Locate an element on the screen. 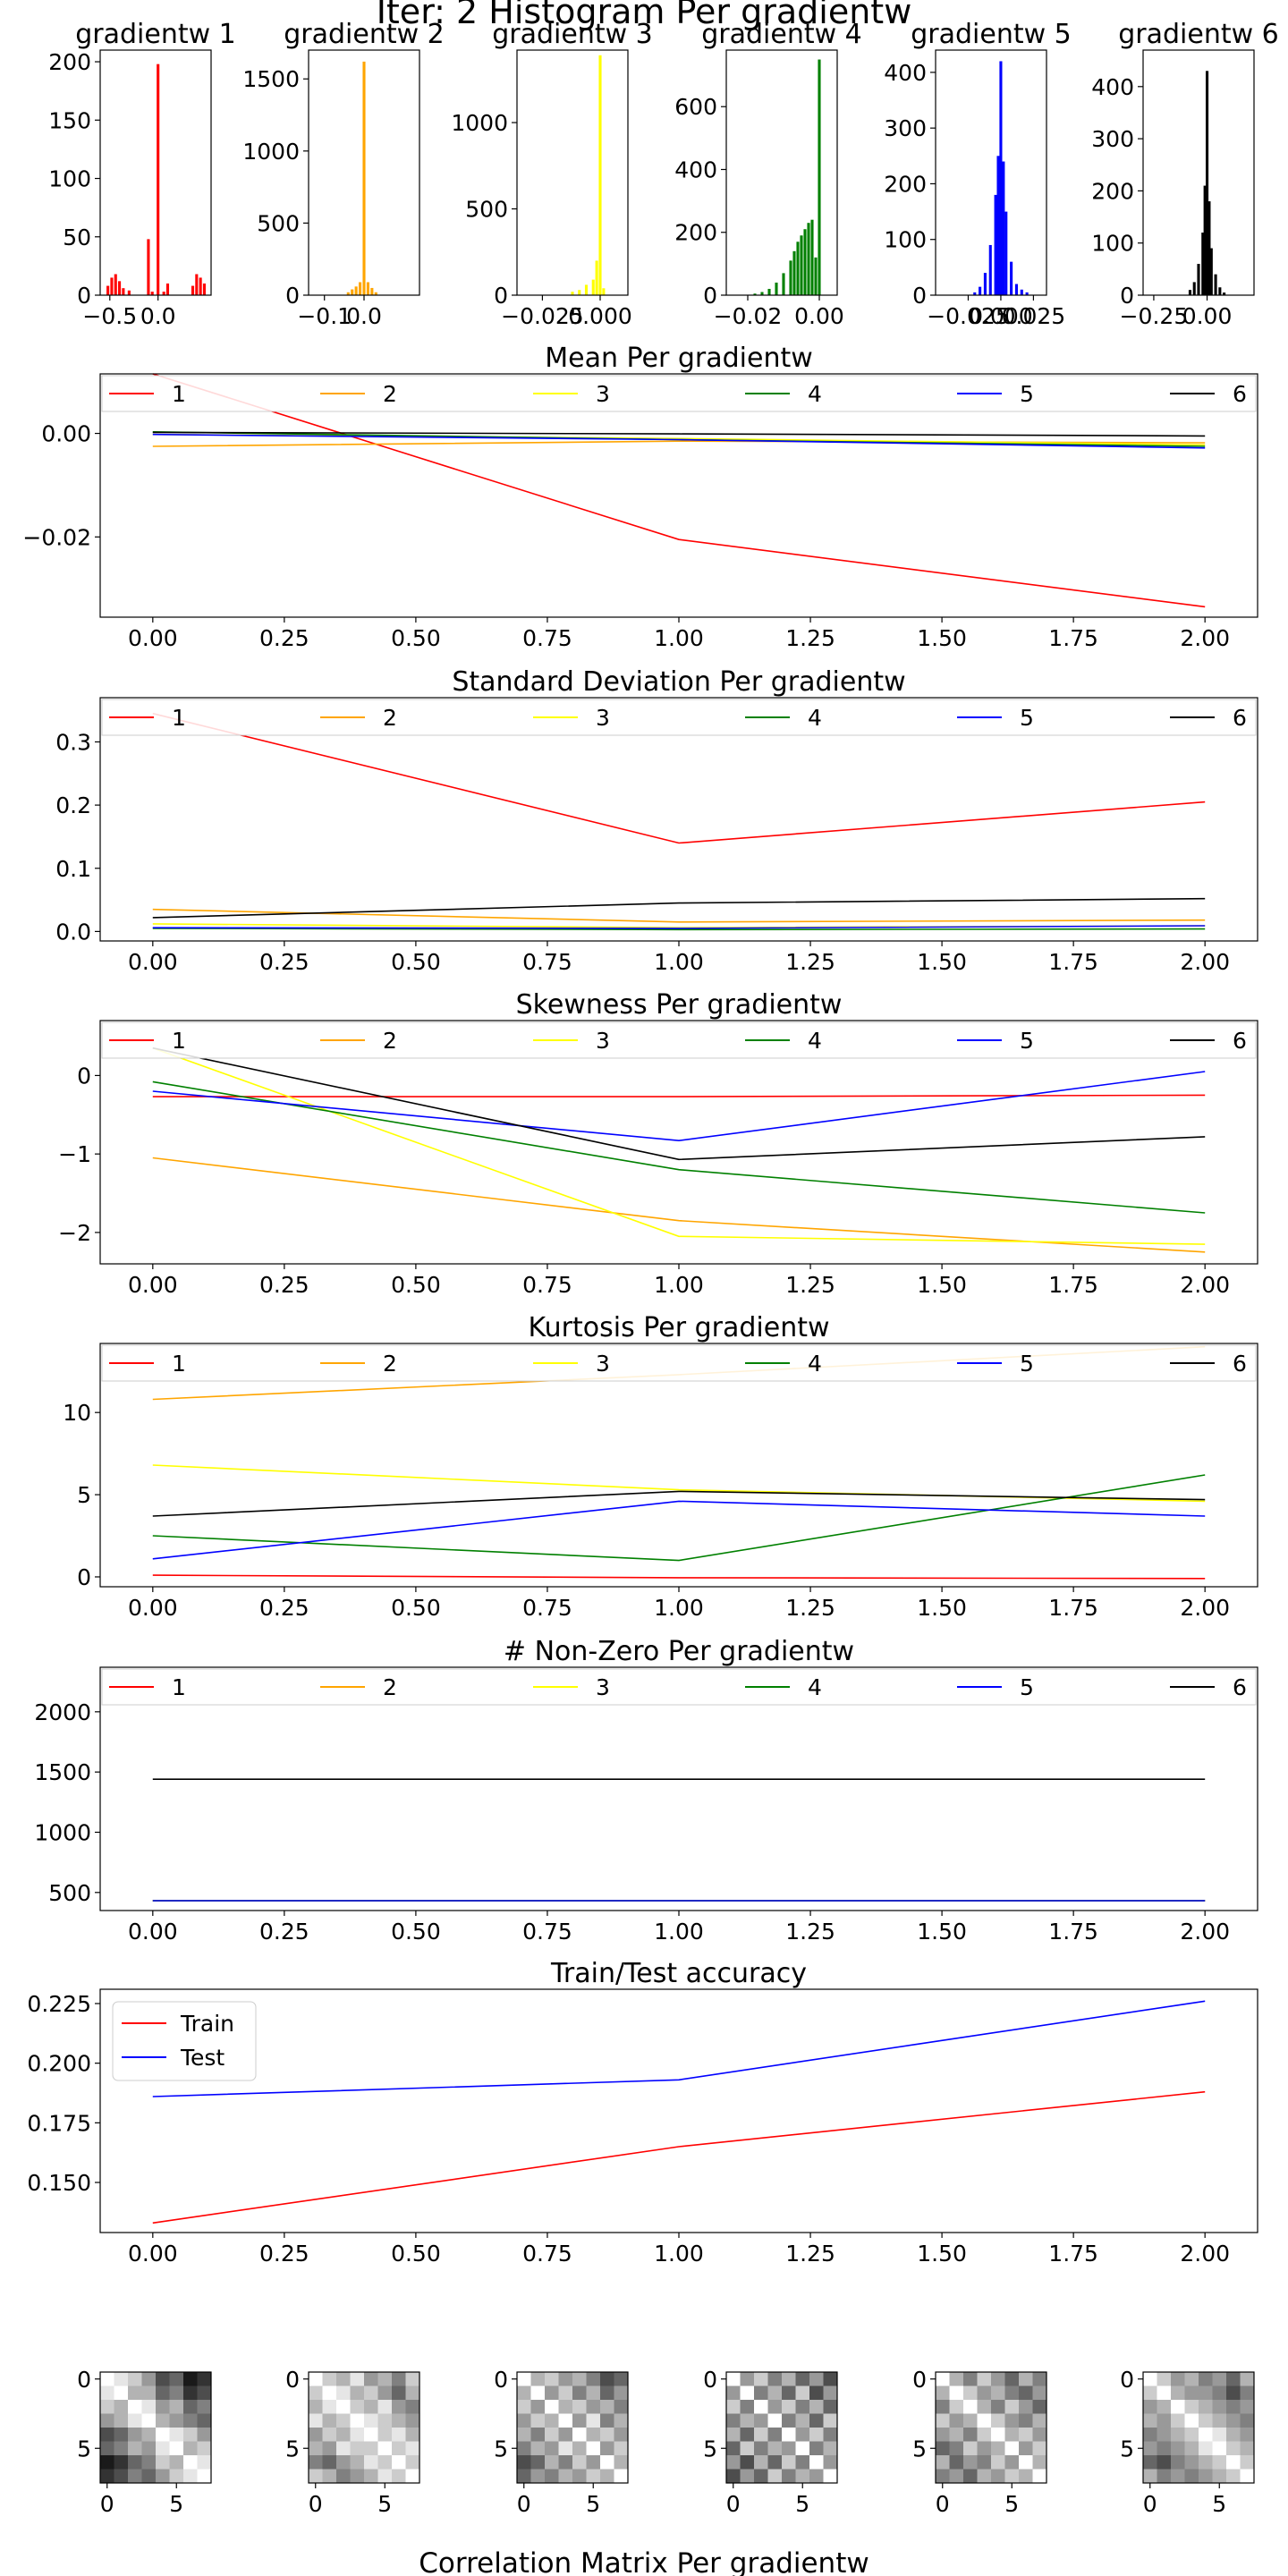 This screenshot has width=1288, height=2576. series-line-test is located at coordinates (679, 2048).